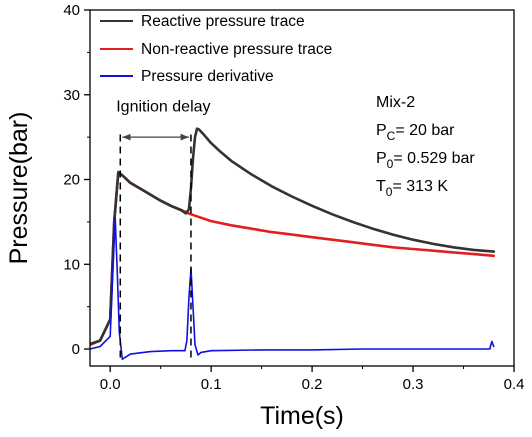  I want to click on condition-pc: PC= 20 bar, so click(415, 132).